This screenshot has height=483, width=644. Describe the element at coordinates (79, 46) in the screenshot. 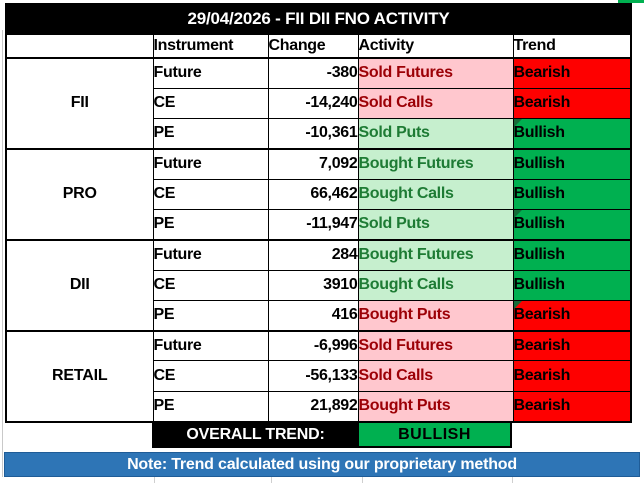

I see `header-group-blank` at that location.